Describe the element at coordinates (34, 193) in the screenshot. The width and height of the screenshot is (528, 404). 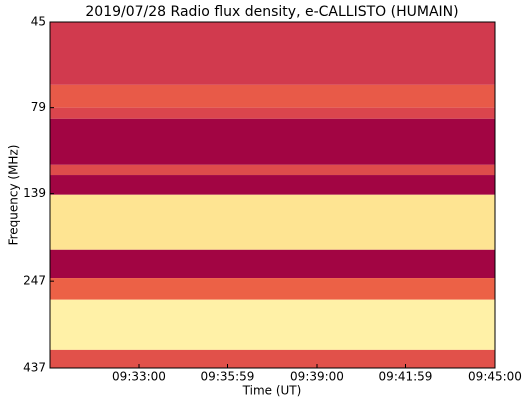
I see `y-tick-label: 139` at that location.